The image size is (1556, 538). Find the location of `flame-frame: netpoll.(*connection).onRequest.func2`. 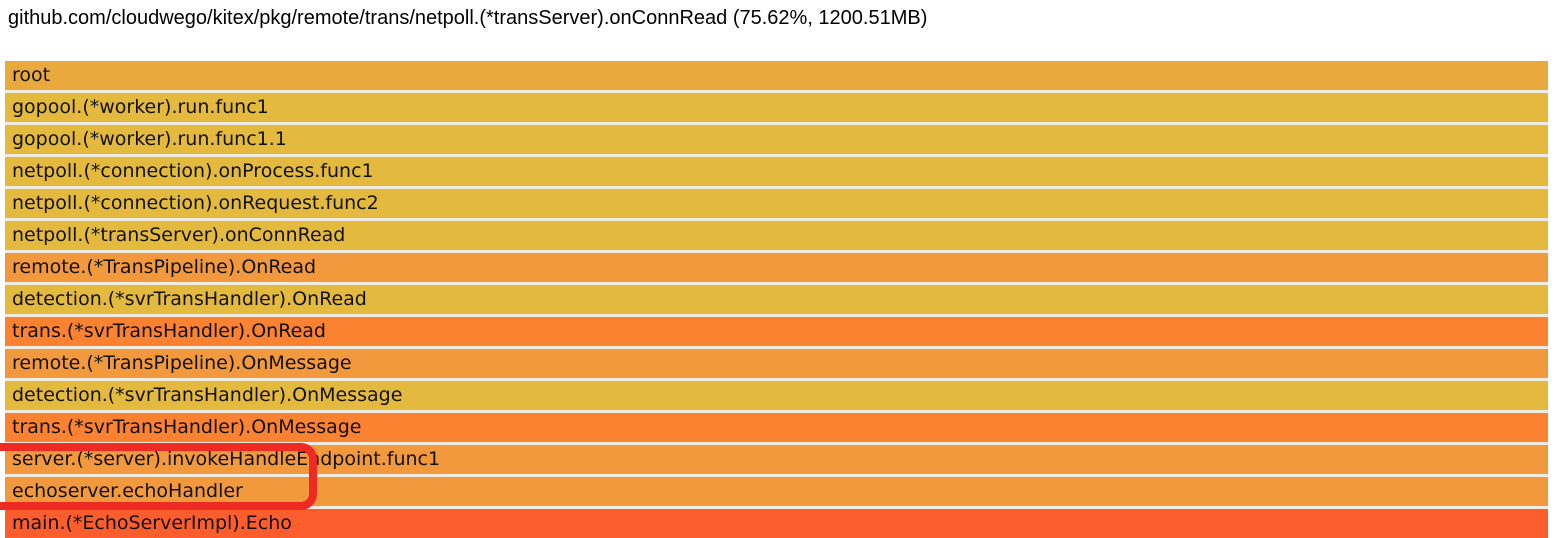

flame-frame: netpoll.(*connection).onRequest.func2 is located at coordinates (776, 203).